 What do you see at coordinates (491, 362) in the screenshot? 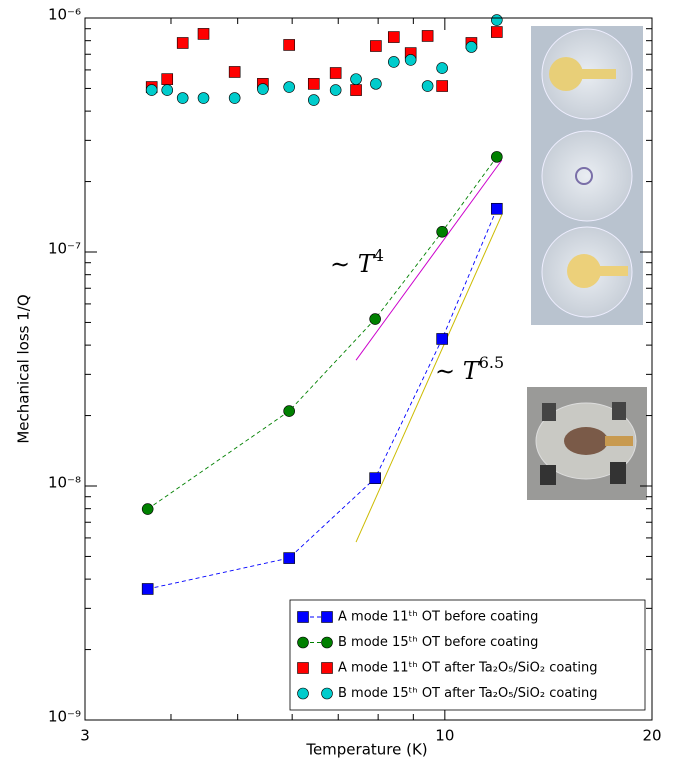
I see `fit-exponent: 6.5` at bounding box center [491, 362].